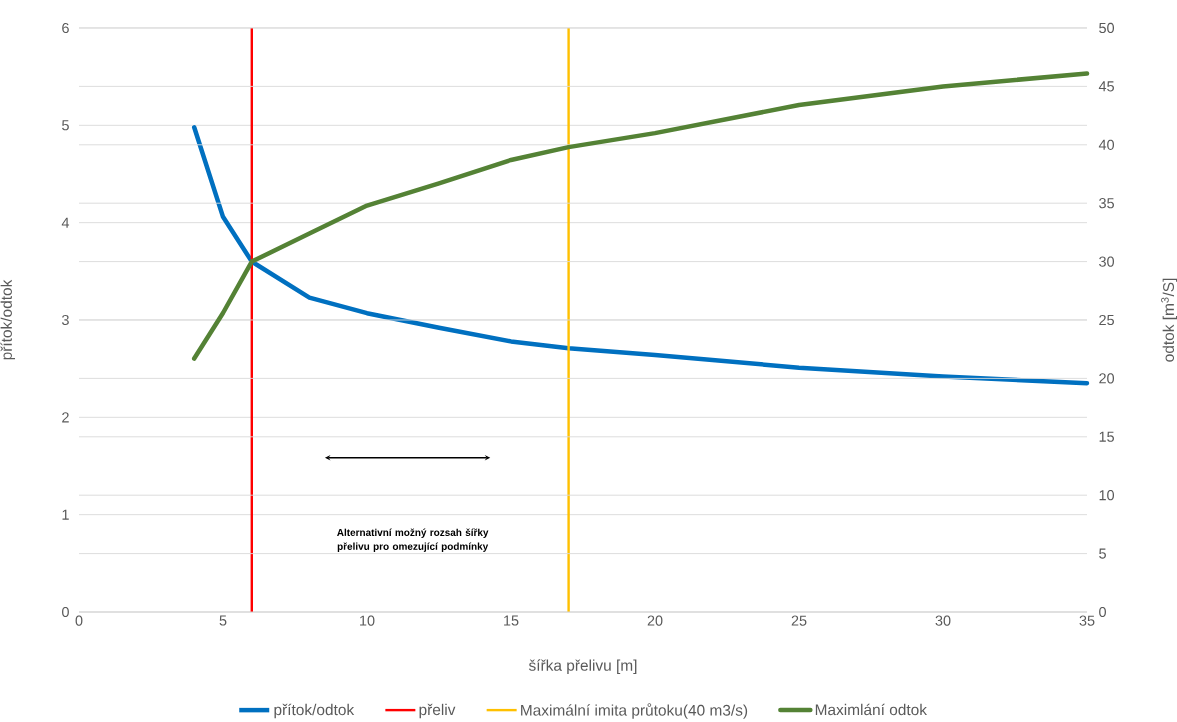  I want to click on x-tick-label: 30, so click(943, 620).